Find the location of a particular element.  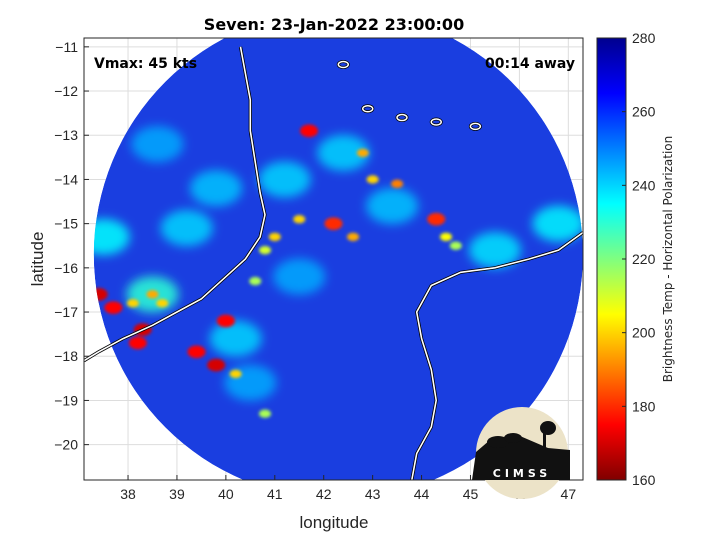

y-tick-label: −15 is located at coordinates (66, 224).